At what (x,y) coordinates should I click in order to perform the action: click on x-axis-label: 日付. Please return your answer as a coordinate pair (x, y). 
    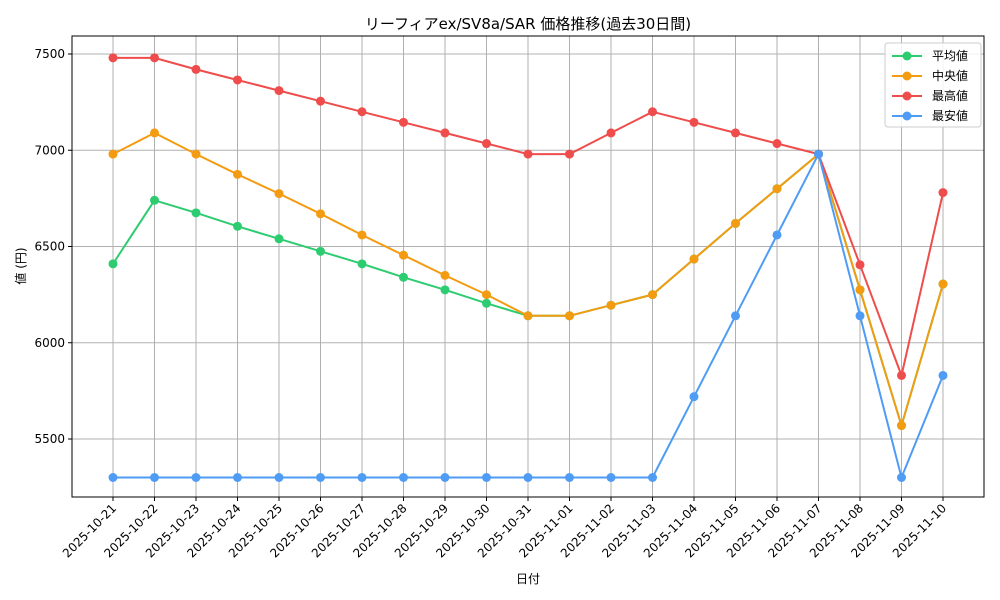
    Looking at the image, I should click on (528, 579).